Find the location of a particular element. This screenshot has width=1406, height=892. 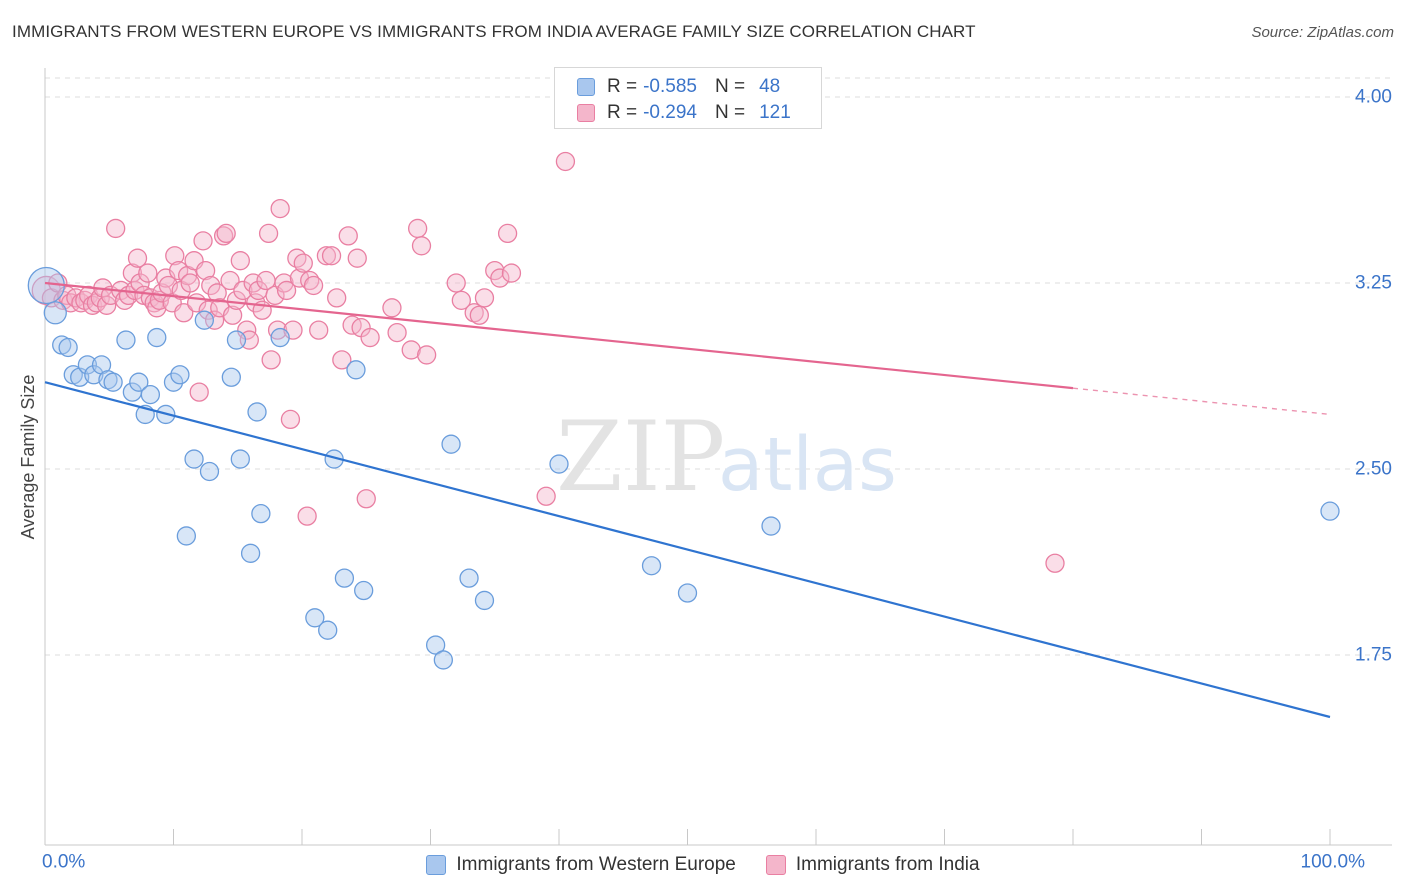

legend-swatch-blue is located at coordinates (436, 865).